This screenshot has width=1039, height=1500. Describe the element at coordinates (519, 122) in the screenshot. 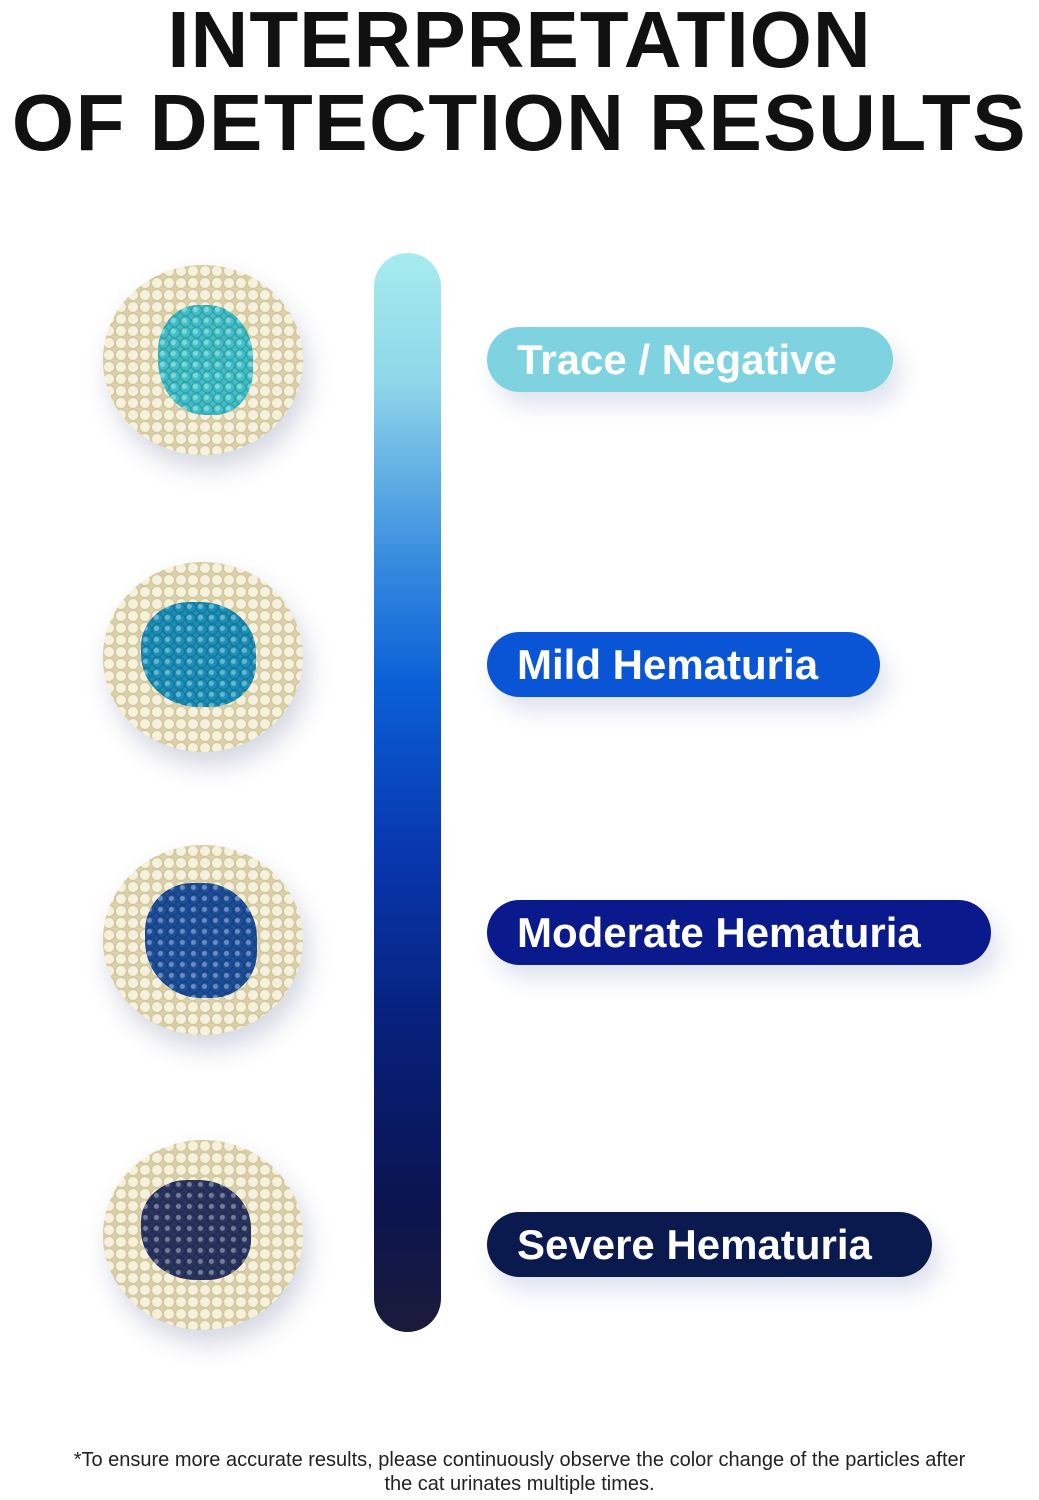

I see `title-line-2: OF DETECTION RESULTS` at that location.